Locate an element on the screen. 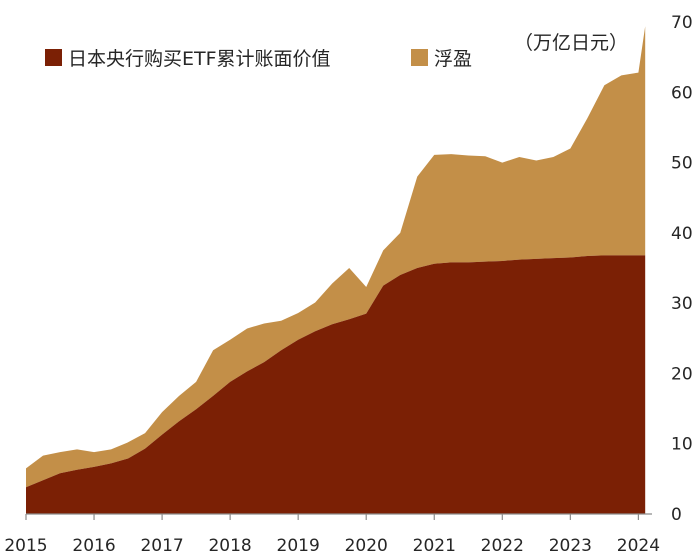 Image resolution: width=700 pixels, height=560 pixels. x-tick-label: 2022 is located at coordinates (502, 546).